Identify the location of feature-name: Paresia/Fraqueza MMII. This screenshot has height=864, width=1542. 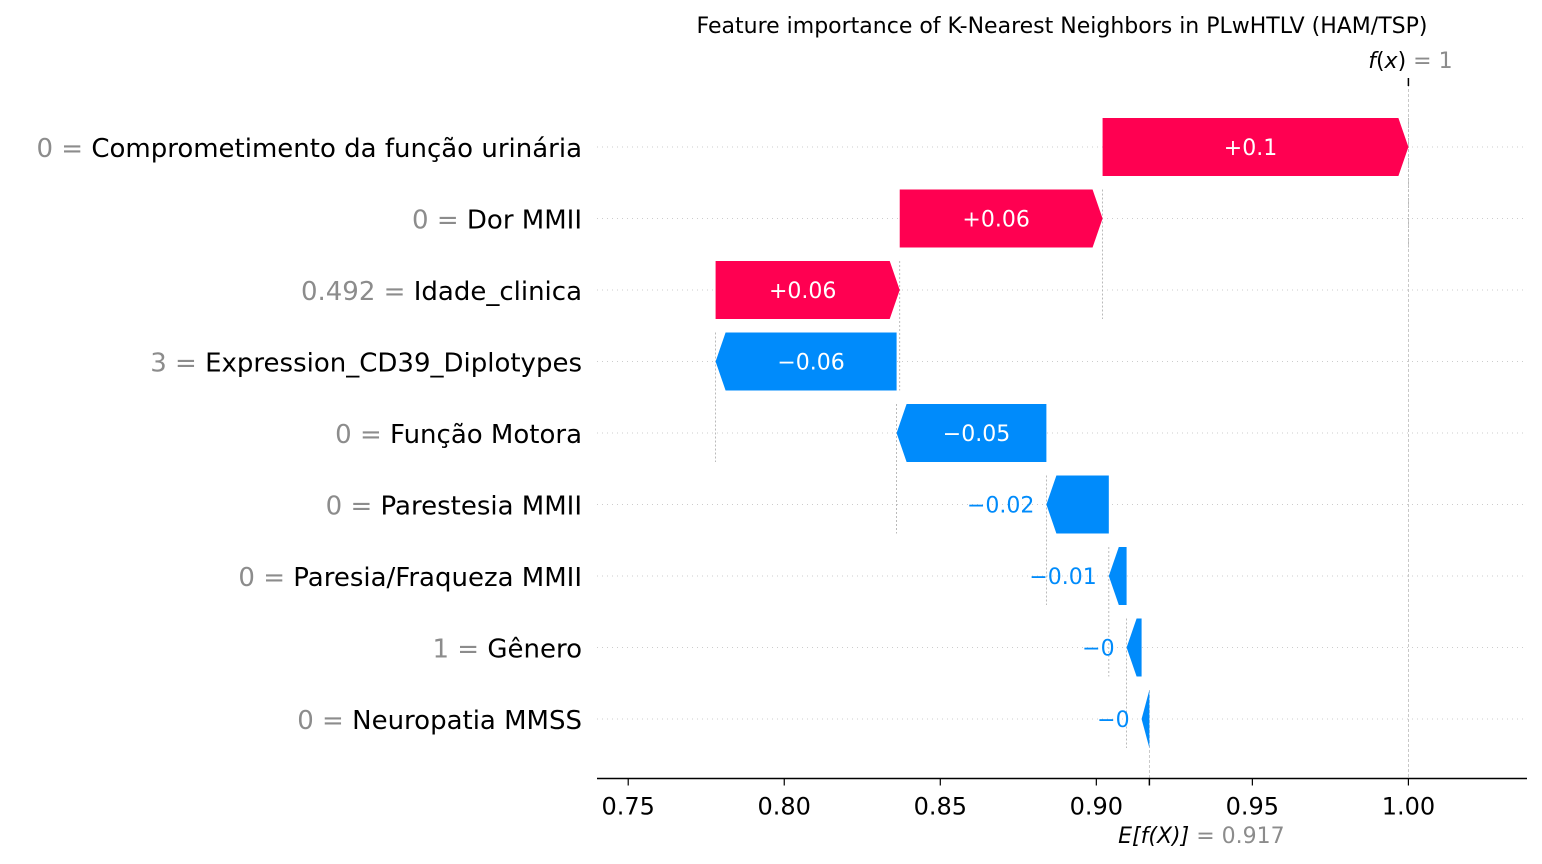
(437, 578).